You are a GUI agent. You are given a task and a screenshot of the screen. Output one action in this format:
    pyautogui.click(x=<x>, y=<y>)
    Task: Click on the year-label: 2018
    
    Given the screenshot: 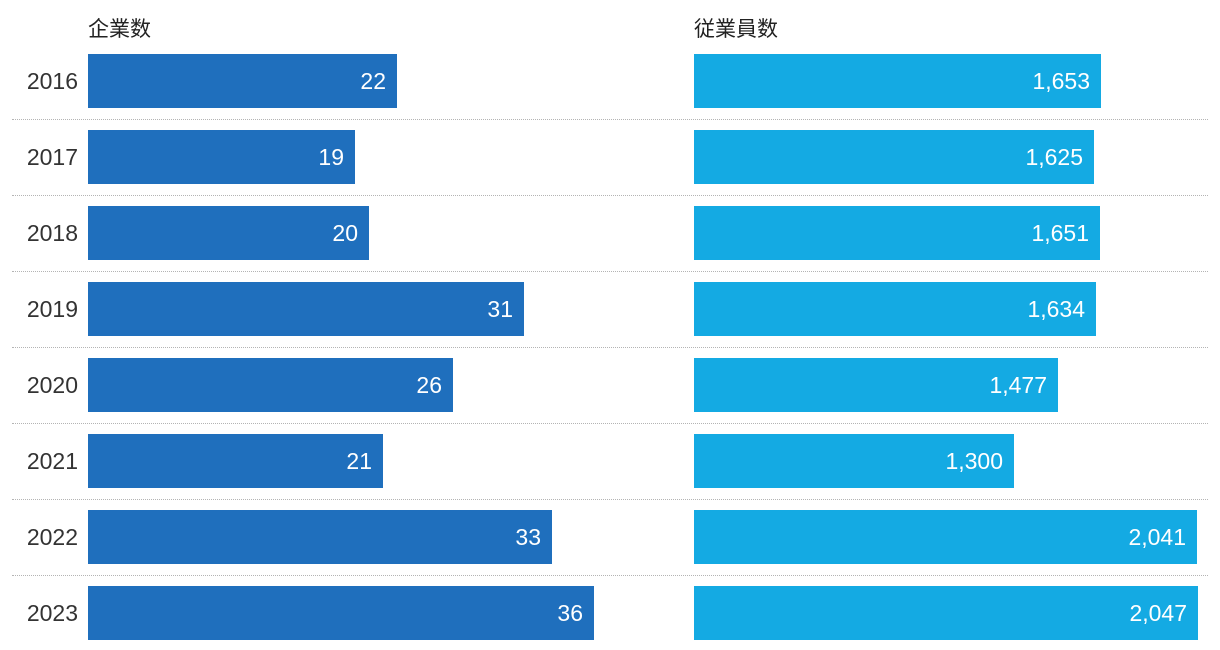 What is the action you would take?
    pyautogui.click(x=52, y=233)
    